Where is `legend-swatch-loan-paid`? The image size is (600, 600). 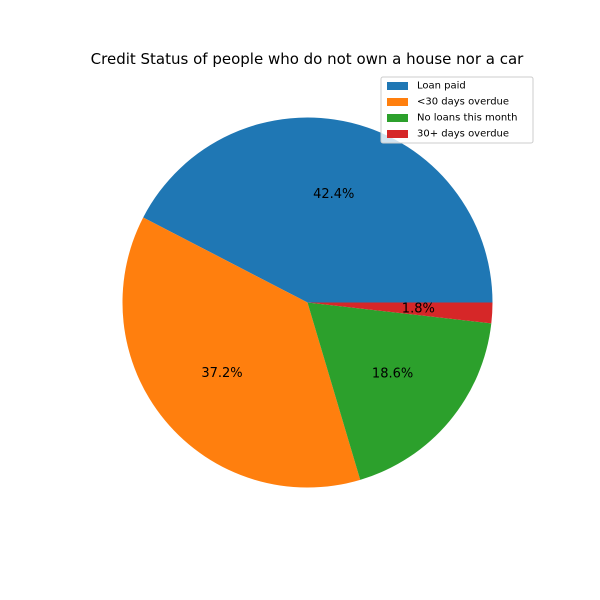
legend-swatch-loan-paid is located at coordinates (397, 86).